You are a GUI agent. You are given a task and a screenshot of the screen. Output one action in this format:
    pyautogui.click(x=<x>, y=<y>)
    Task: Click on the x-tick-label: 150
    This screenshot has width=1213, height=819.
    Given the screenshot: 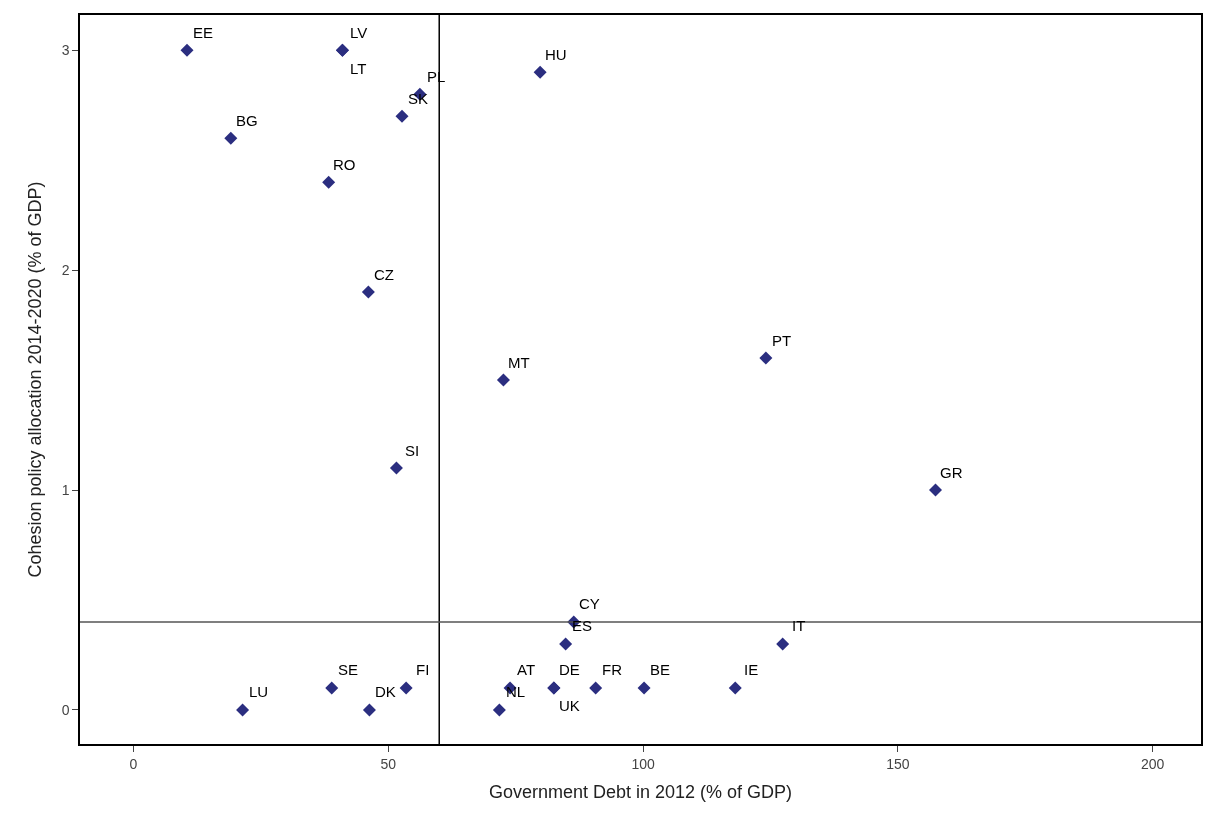 What is the action you would take?
    pyautogui.click(x=898, y=763)
    